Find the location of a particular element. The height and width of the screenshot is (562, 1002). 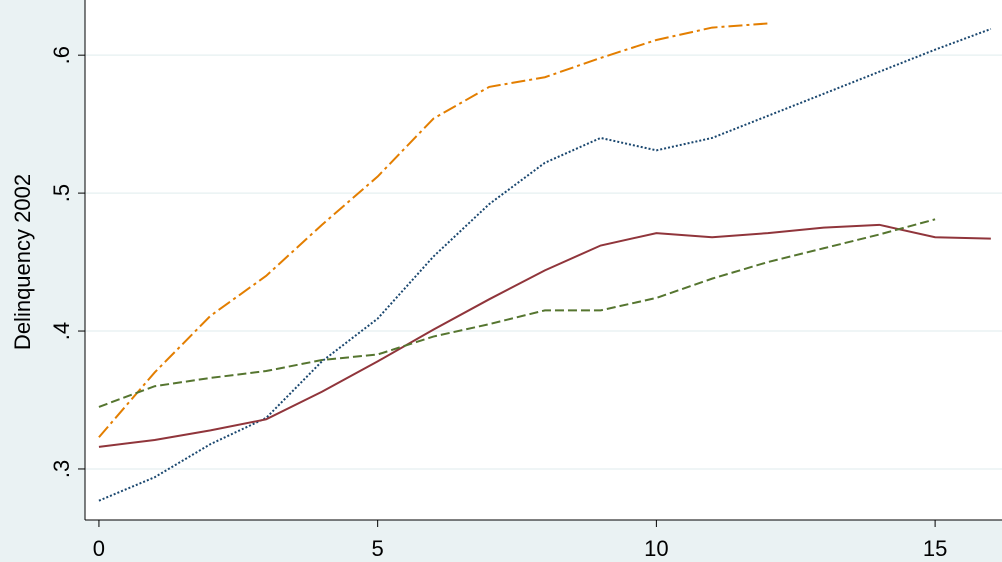

y-tick-label: .4 is located at coordinates (61, 331).